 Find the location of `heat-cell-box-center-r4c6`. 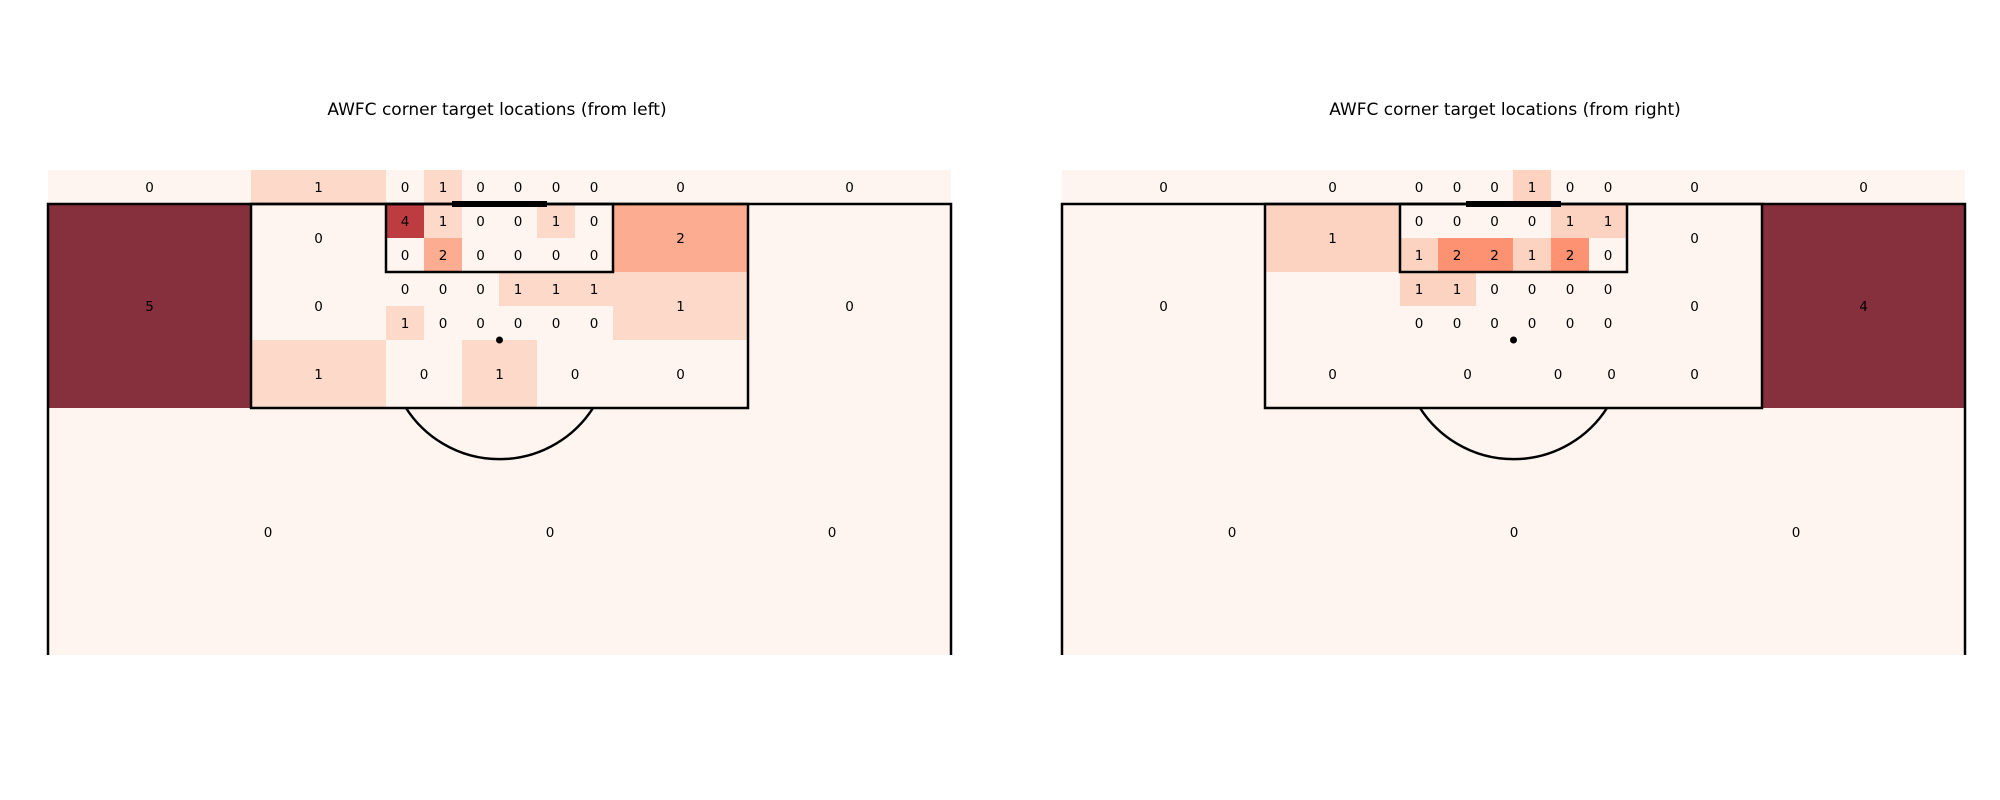

heat-cell-box-center-r4c6 is located at coordinates (1608, 323).